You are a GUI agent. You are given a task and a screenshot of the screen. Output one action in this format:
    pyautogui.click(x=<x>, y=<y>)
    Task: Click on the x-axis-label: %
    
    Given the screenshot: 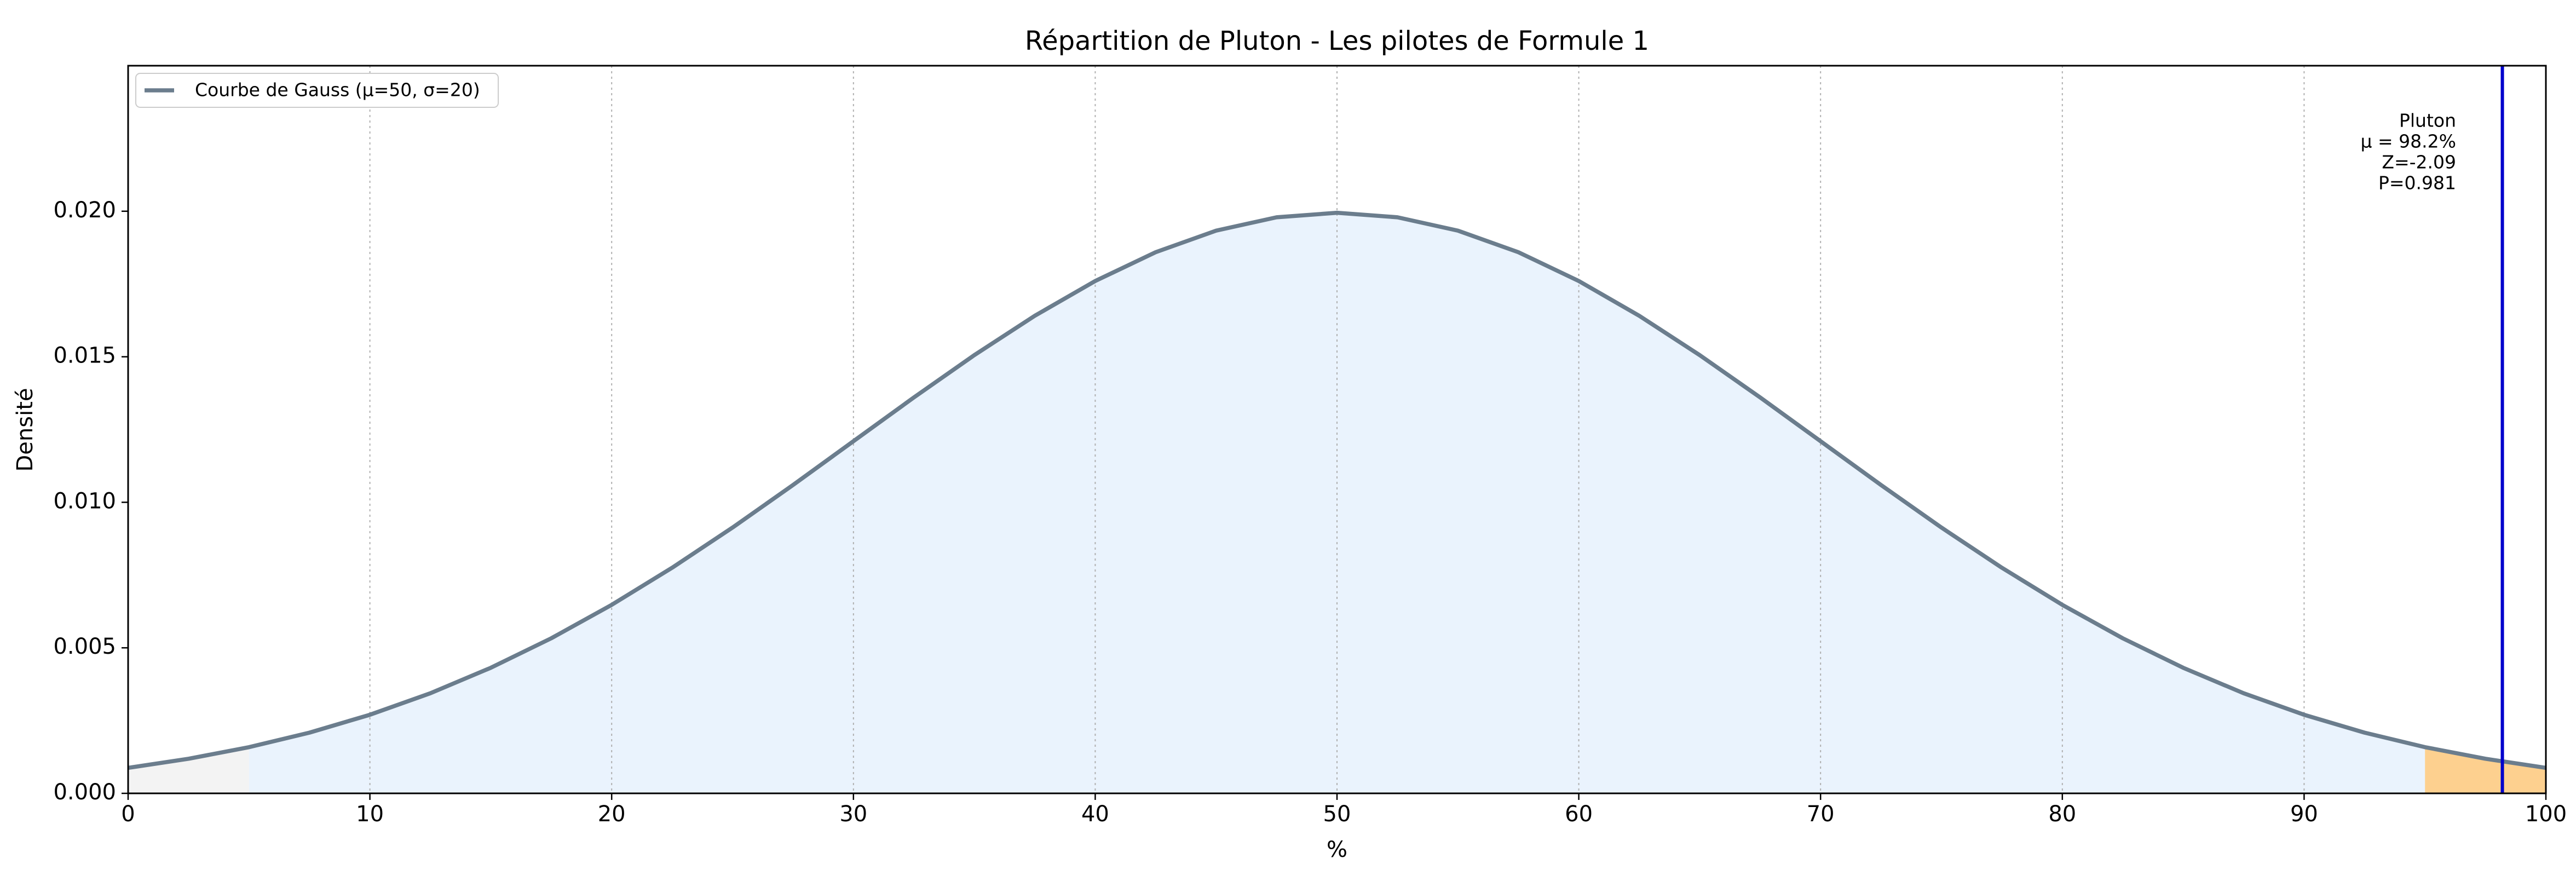 What is the action you would take?
    pyautogui.click(x=1337, y=849)
    